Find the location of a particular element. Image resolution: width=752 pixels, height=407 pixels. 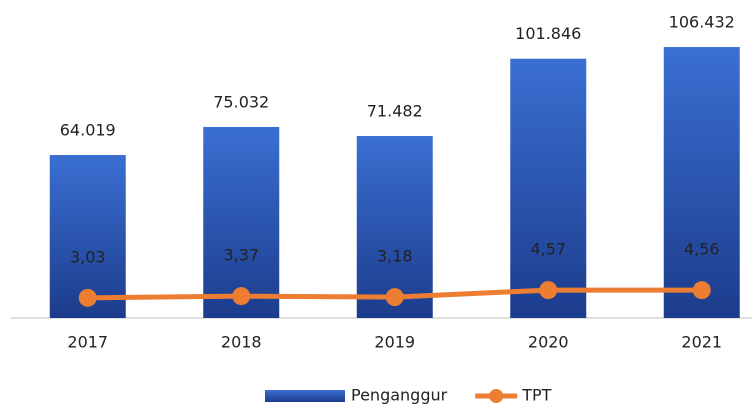

x-tick-label: 2021 is located at coordinates (701, 342).